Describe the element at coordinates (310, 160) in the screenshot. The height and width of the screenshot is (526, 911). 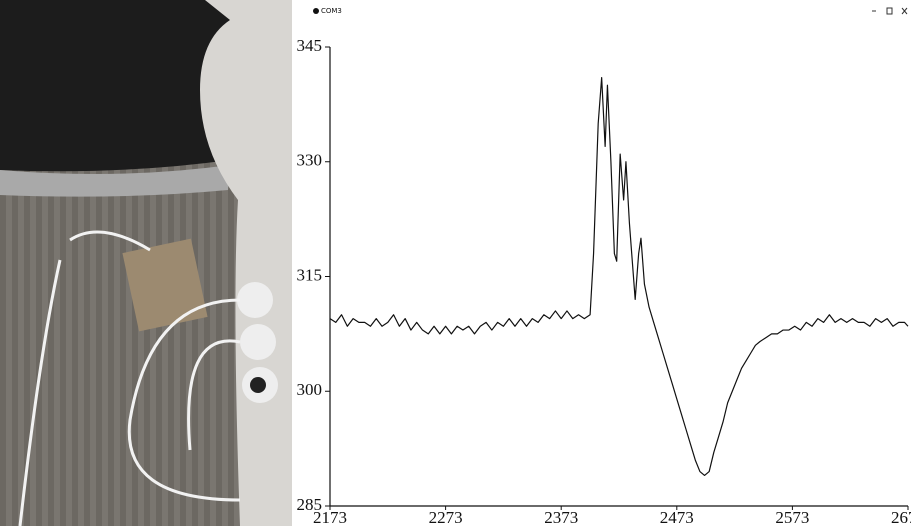
I see `y-tick-label: 330` at that location.